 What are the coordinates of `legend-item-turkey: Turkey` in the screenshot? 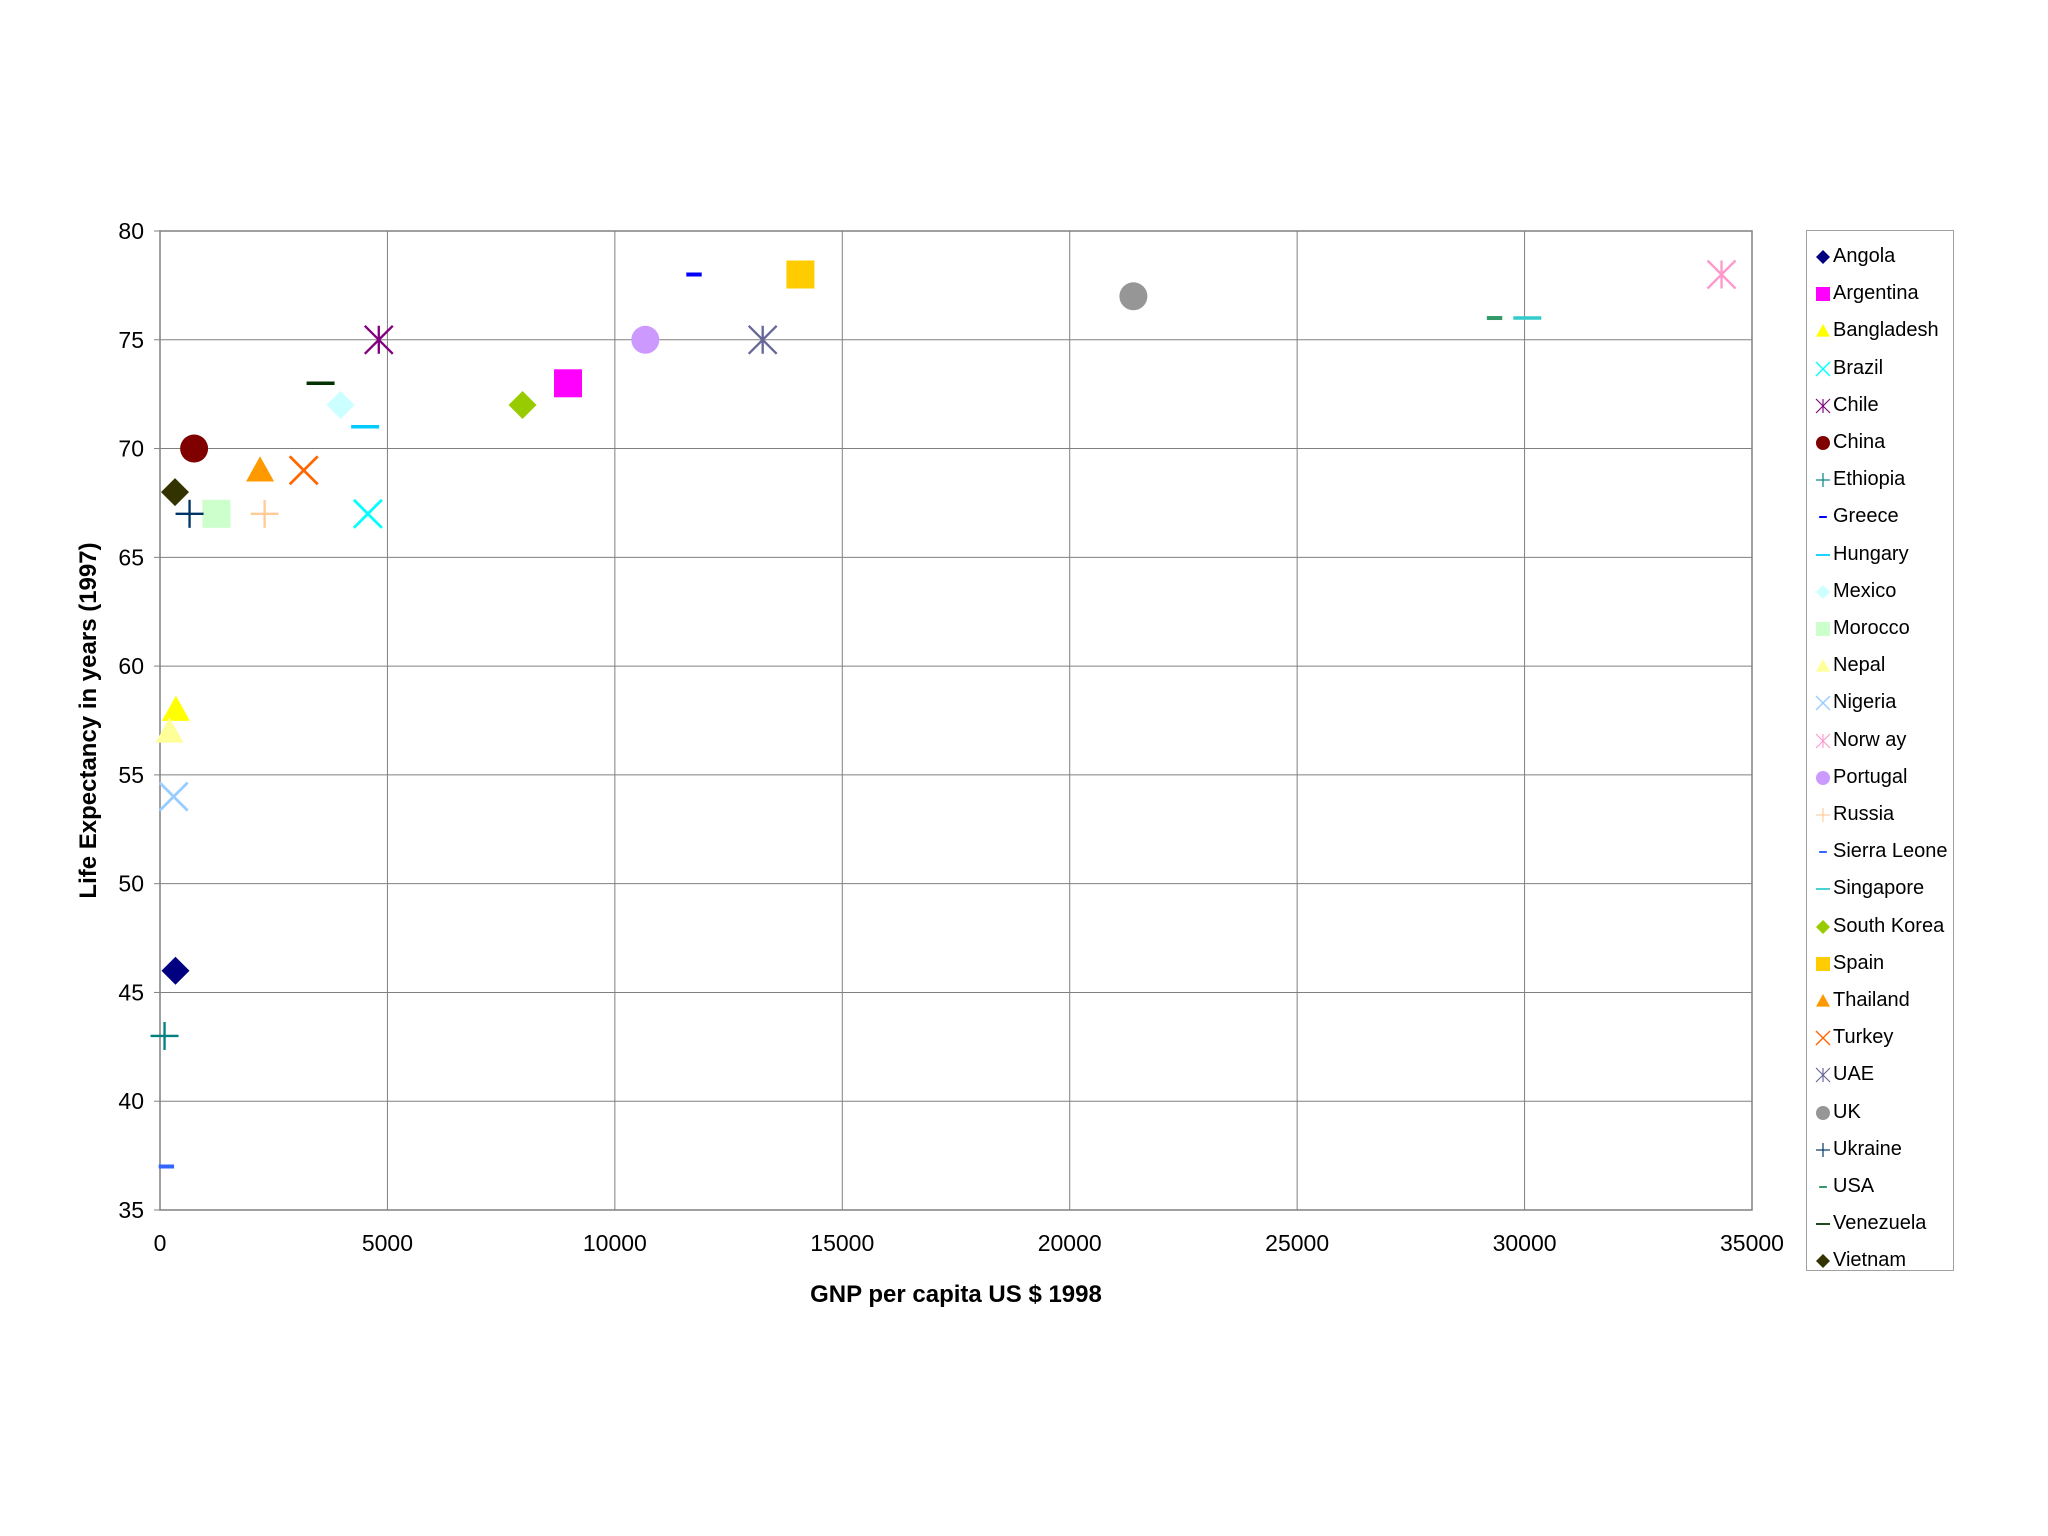 It's located at (1881, 1038).